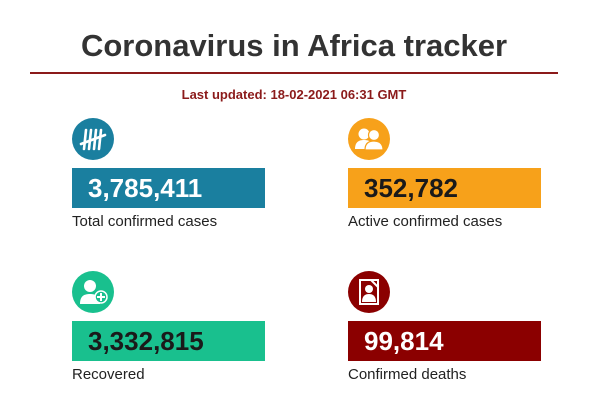 Image resolution: width=600 pixels, height=412 pixels. I want to click on confirmed-deaths-value: 99,814, so click(444, 341).